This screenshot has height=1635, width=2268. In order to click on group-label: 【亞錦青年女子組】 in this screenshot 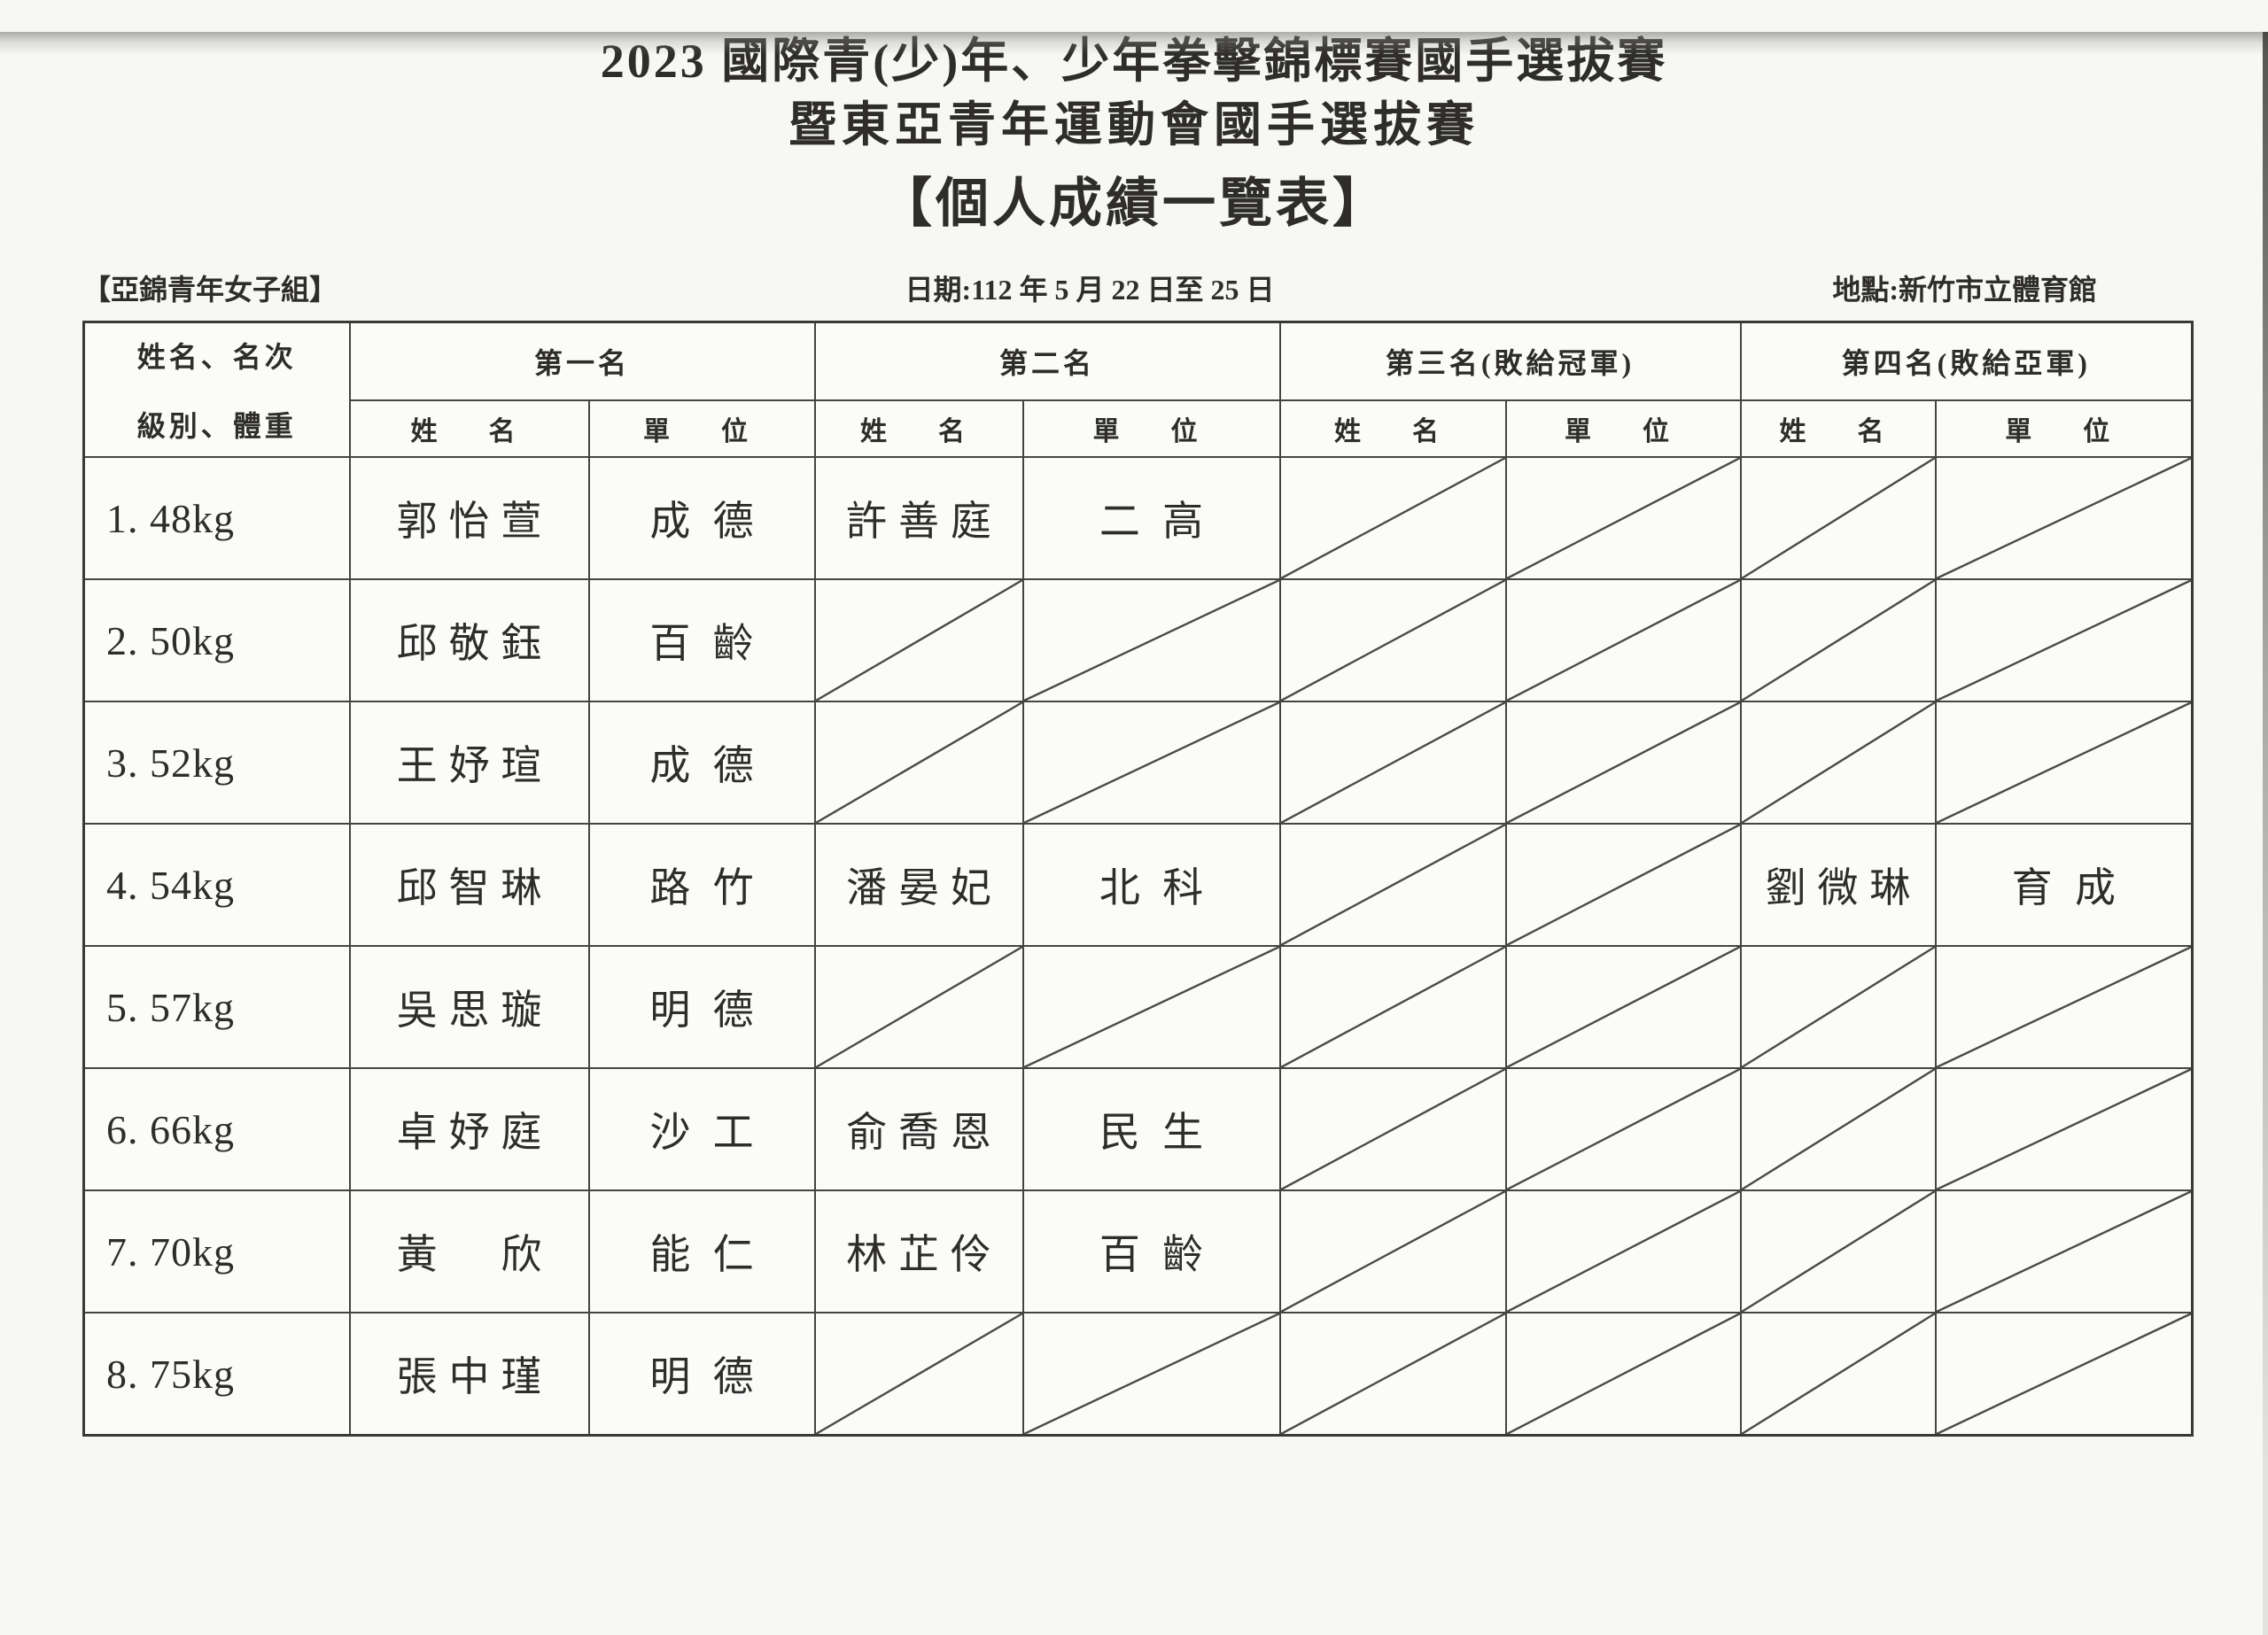, I will do `click(210, 290)`.